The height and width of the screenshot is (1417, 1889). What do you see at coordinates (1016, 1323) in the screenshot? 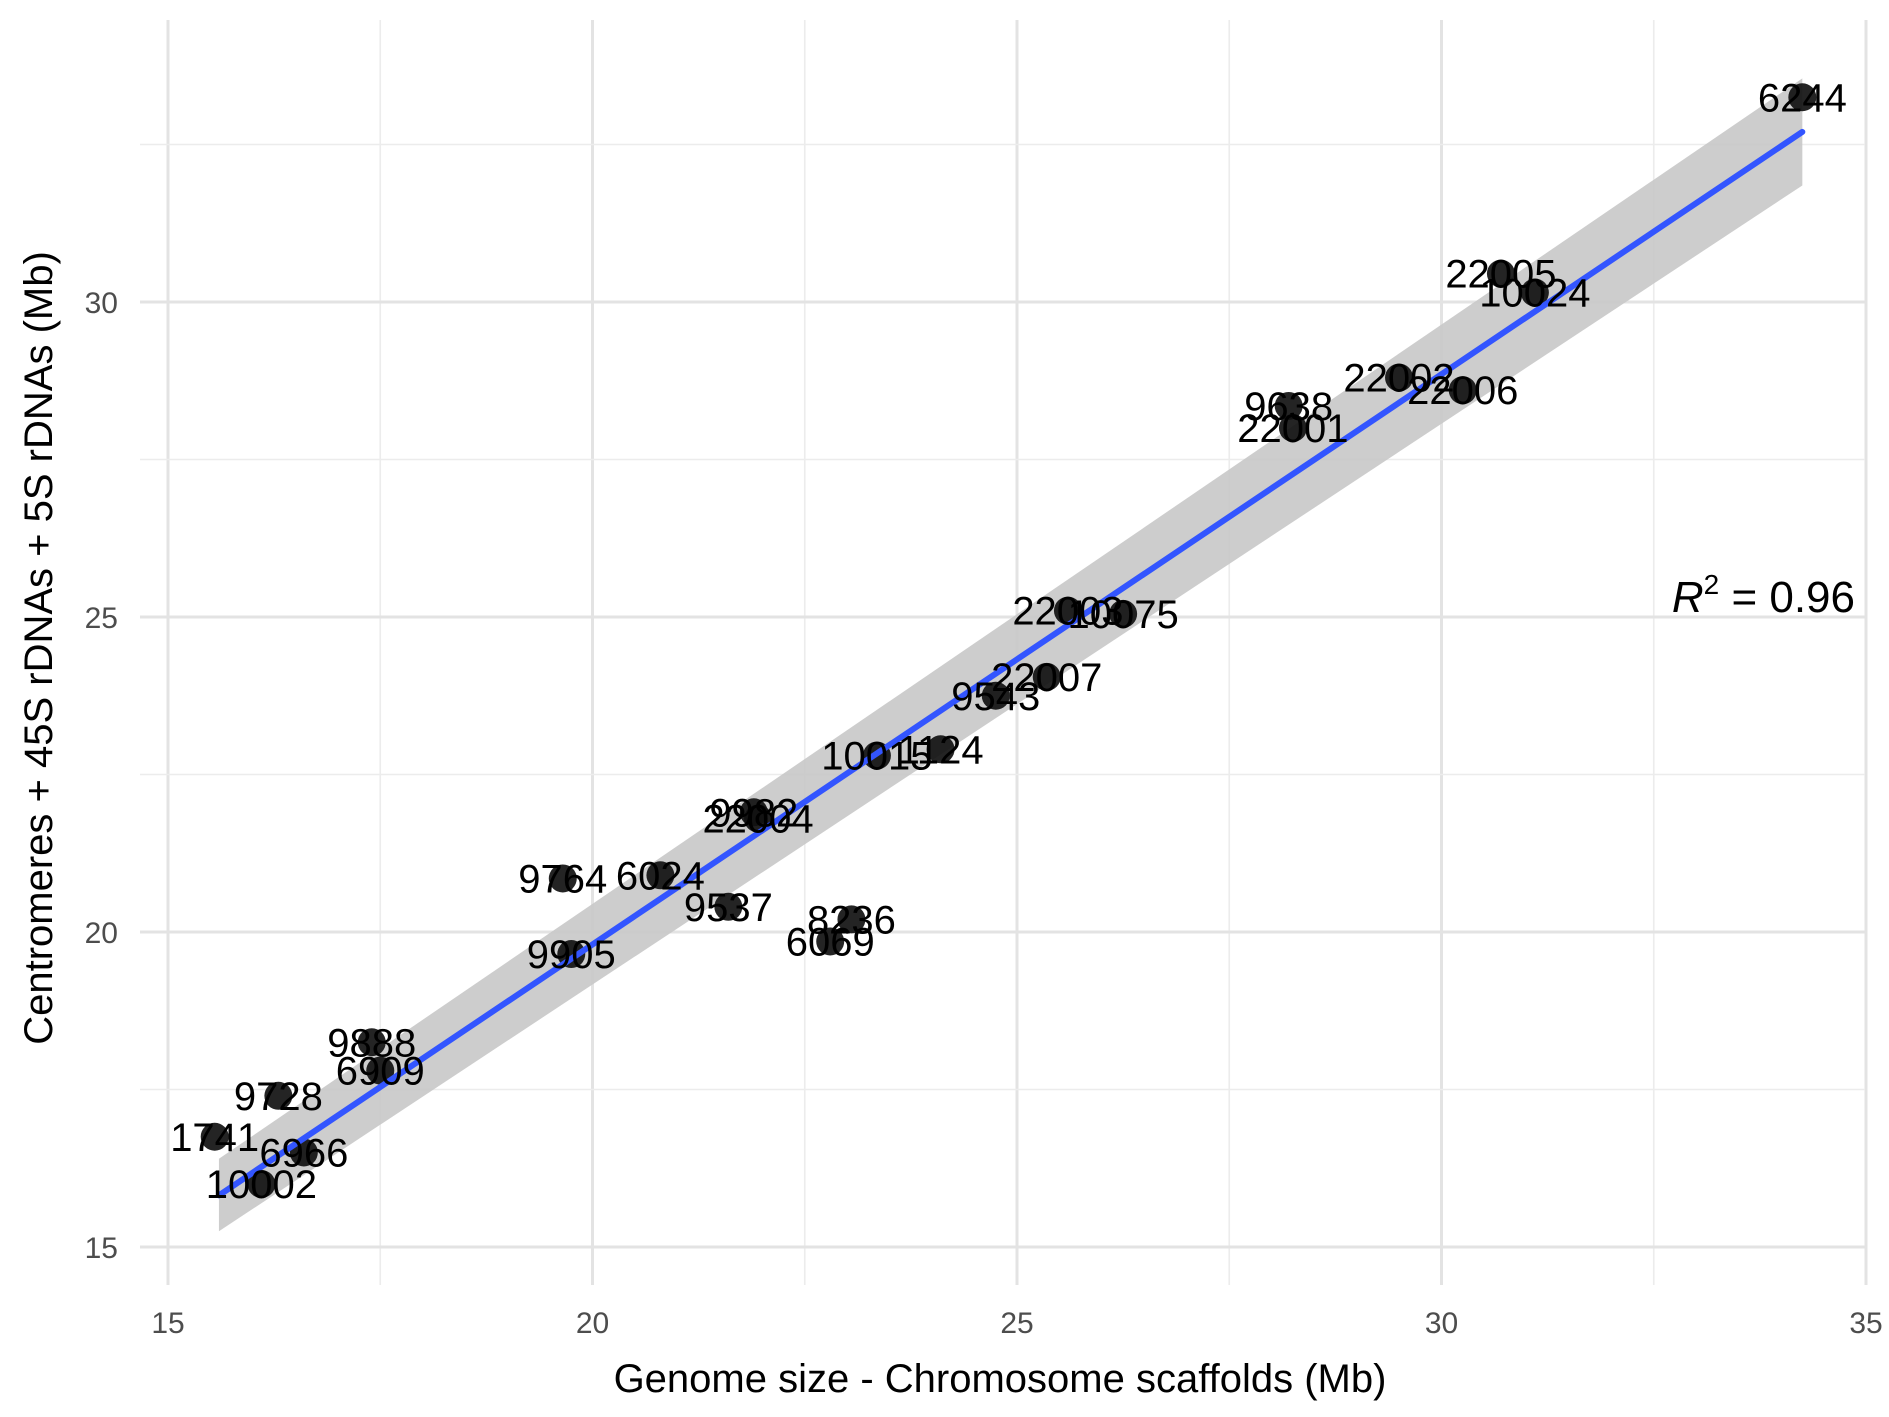
I see `x-tick-label: 25` at bounding box center [1016, 1323].